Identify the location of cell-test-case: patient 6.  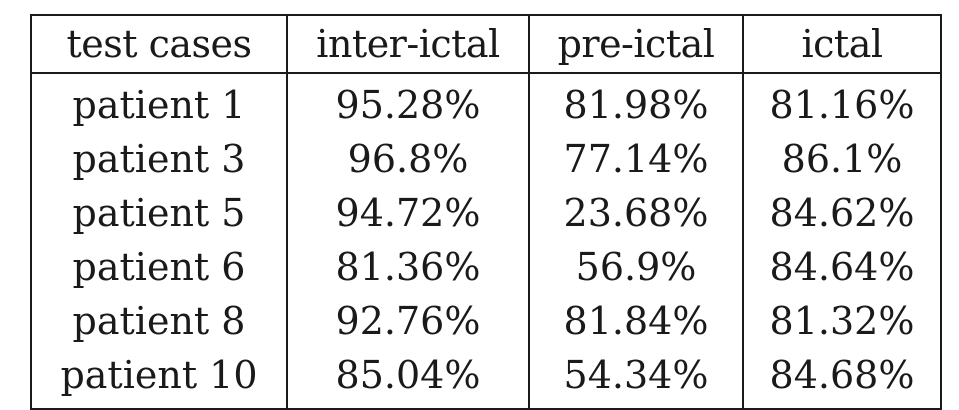
(159, 267).